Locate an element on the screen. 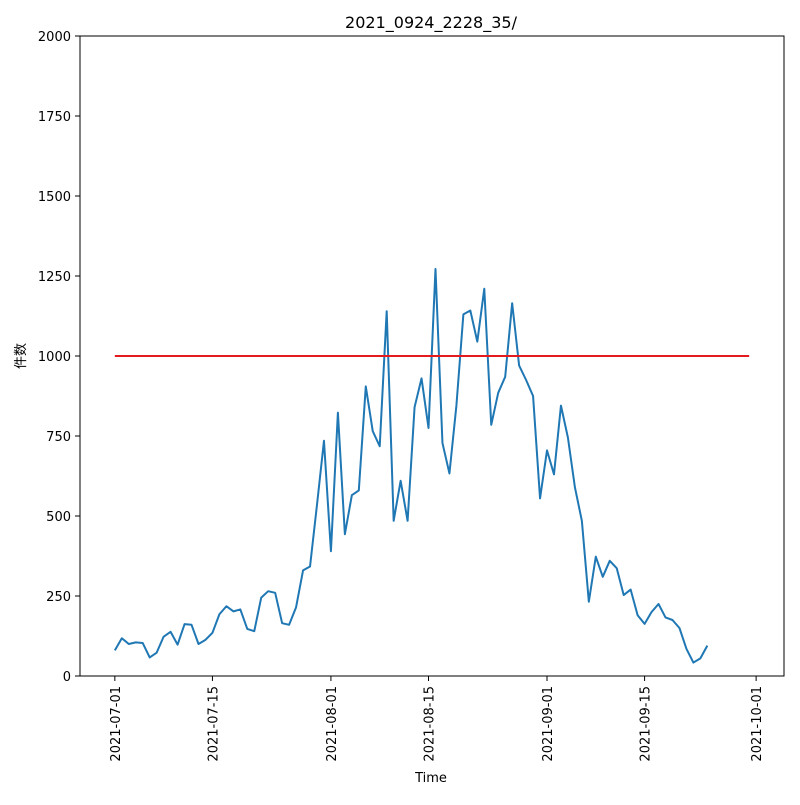  y-tick-label: 1000 is located at coordinates (54, 357).